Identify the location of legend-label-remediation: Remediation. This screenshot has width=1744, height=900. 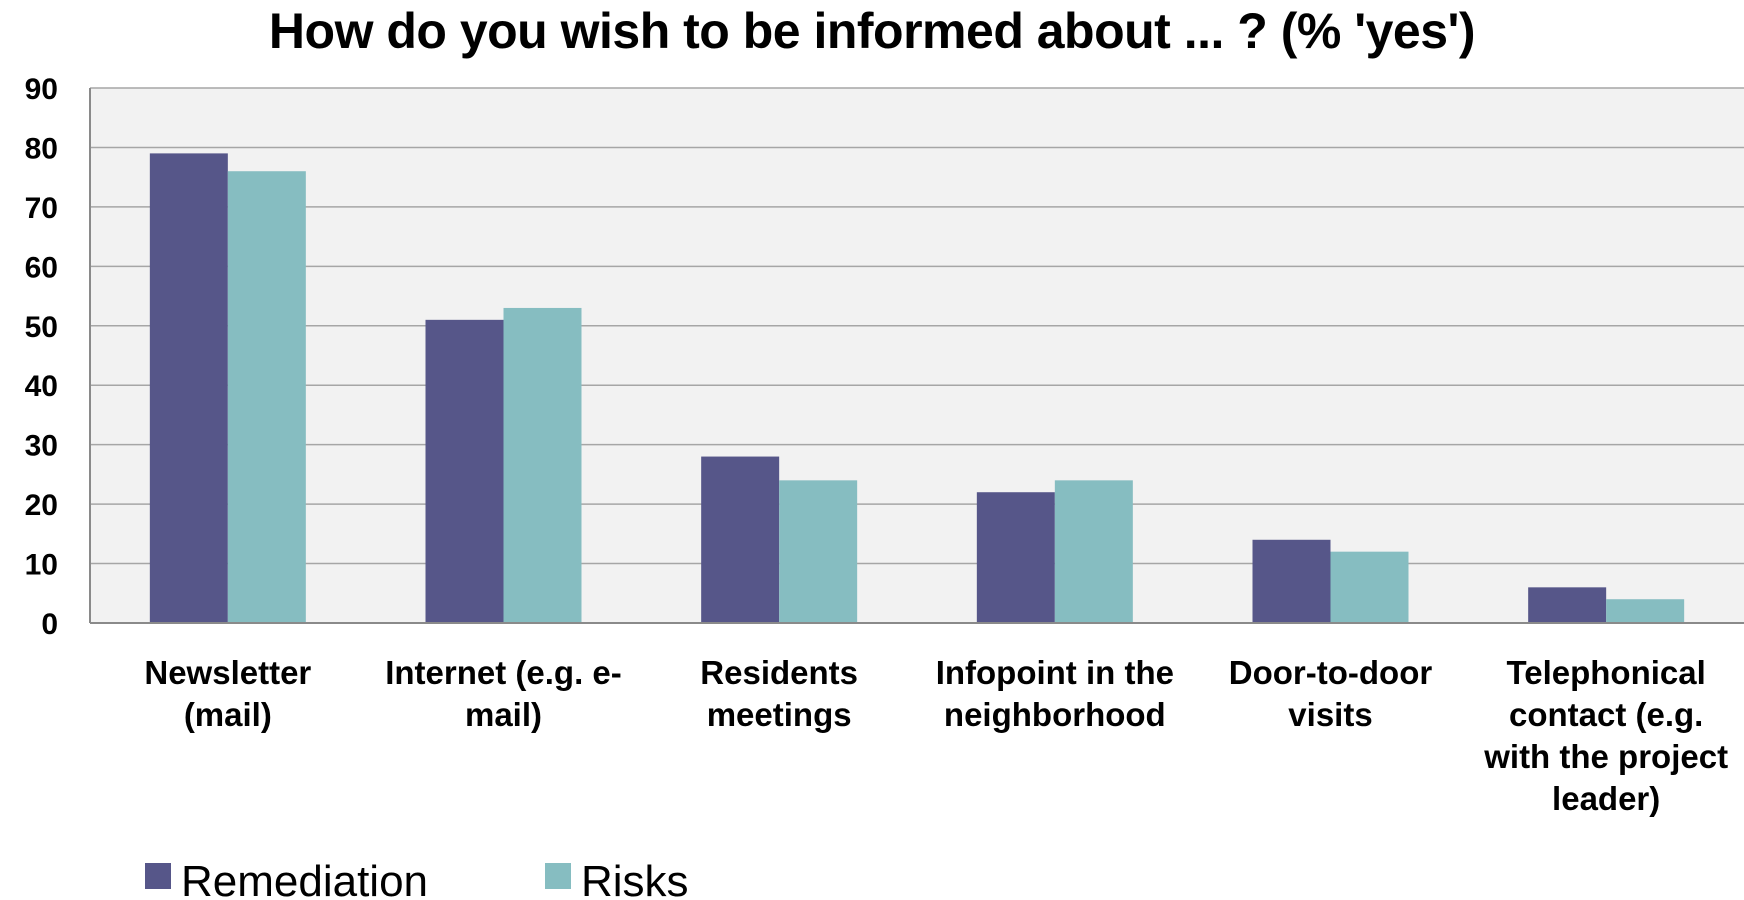
(304, 878).